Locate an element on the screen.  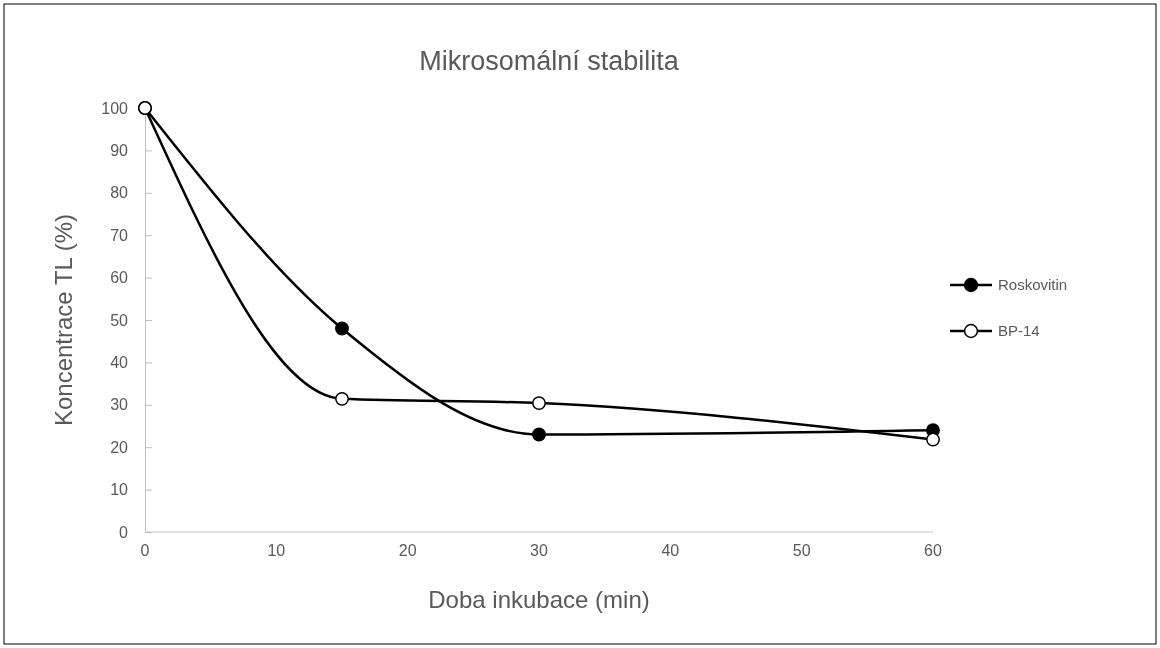
x-tick-label: 60 is located at coordinates (933, 550).